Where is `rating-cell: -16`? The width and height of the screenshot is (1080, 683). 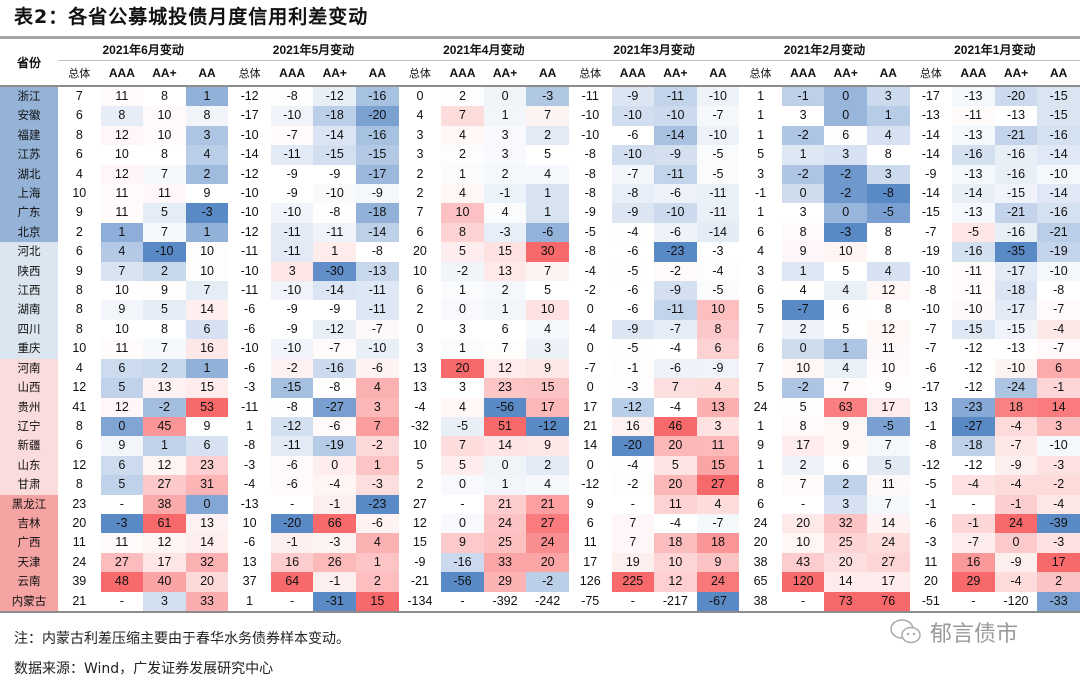
rating-cell: -16 is located at coordinates (1016, 174).